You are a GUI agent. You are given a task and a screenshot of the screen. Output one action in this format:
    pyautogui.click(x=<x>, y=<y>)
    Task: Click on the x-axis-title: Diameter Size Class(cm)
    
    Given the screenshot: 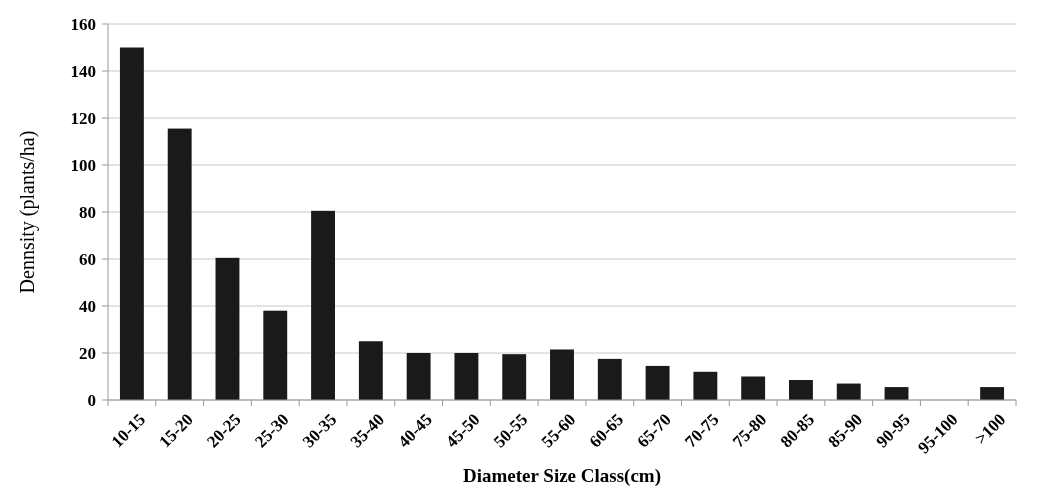 What is the action you would take?
    pyautogui.click(x=562, y=476)
    